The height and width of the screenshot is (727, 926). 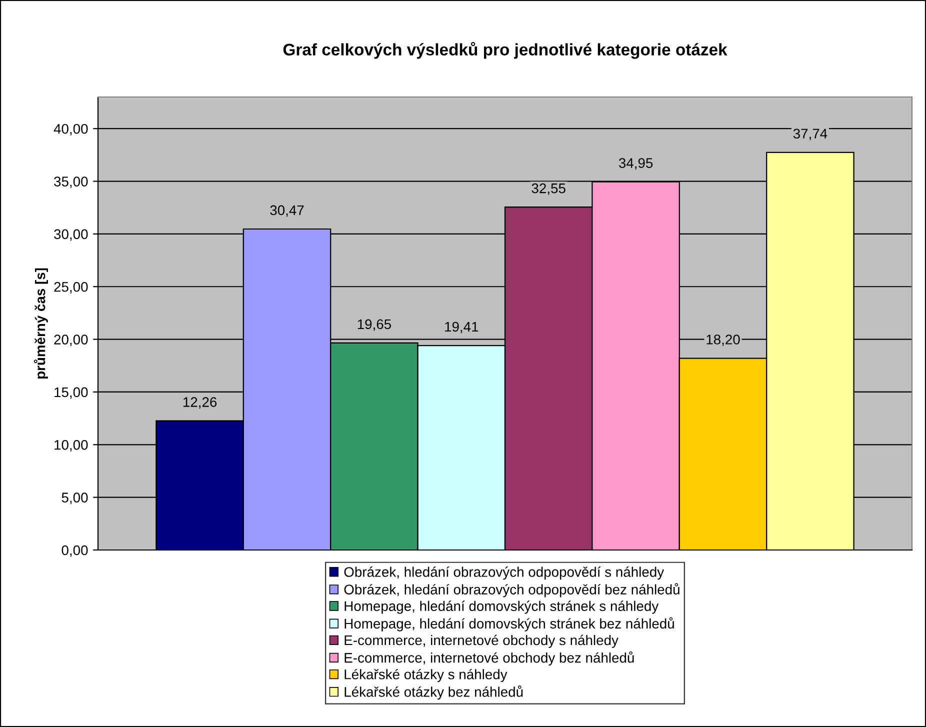 What do you see at coordinates (71, 393) in the screenshot?
I see `y-tick-label: 15,00` at bounding box center [71, 393].